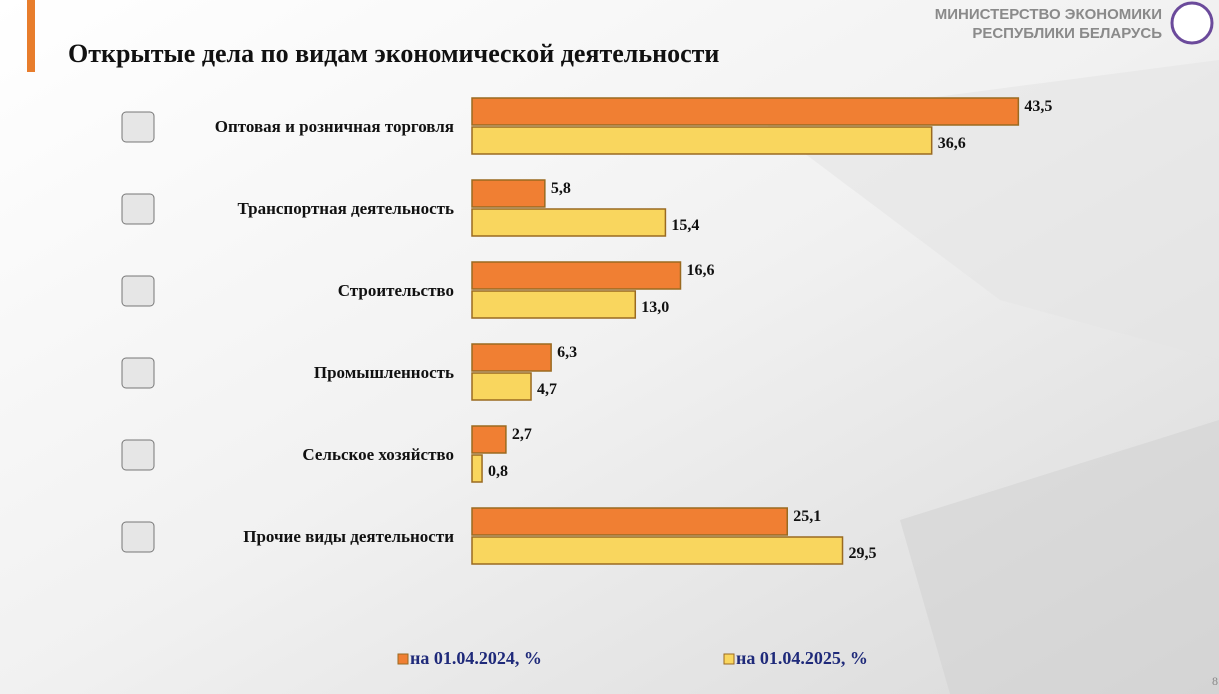 Image resolution: width=1219 pixels, height=694 pixels. What do you see at coordinates (498, 471) in the screenshot?
I see `value-label: 0,8` at bounding box center [498, 471].